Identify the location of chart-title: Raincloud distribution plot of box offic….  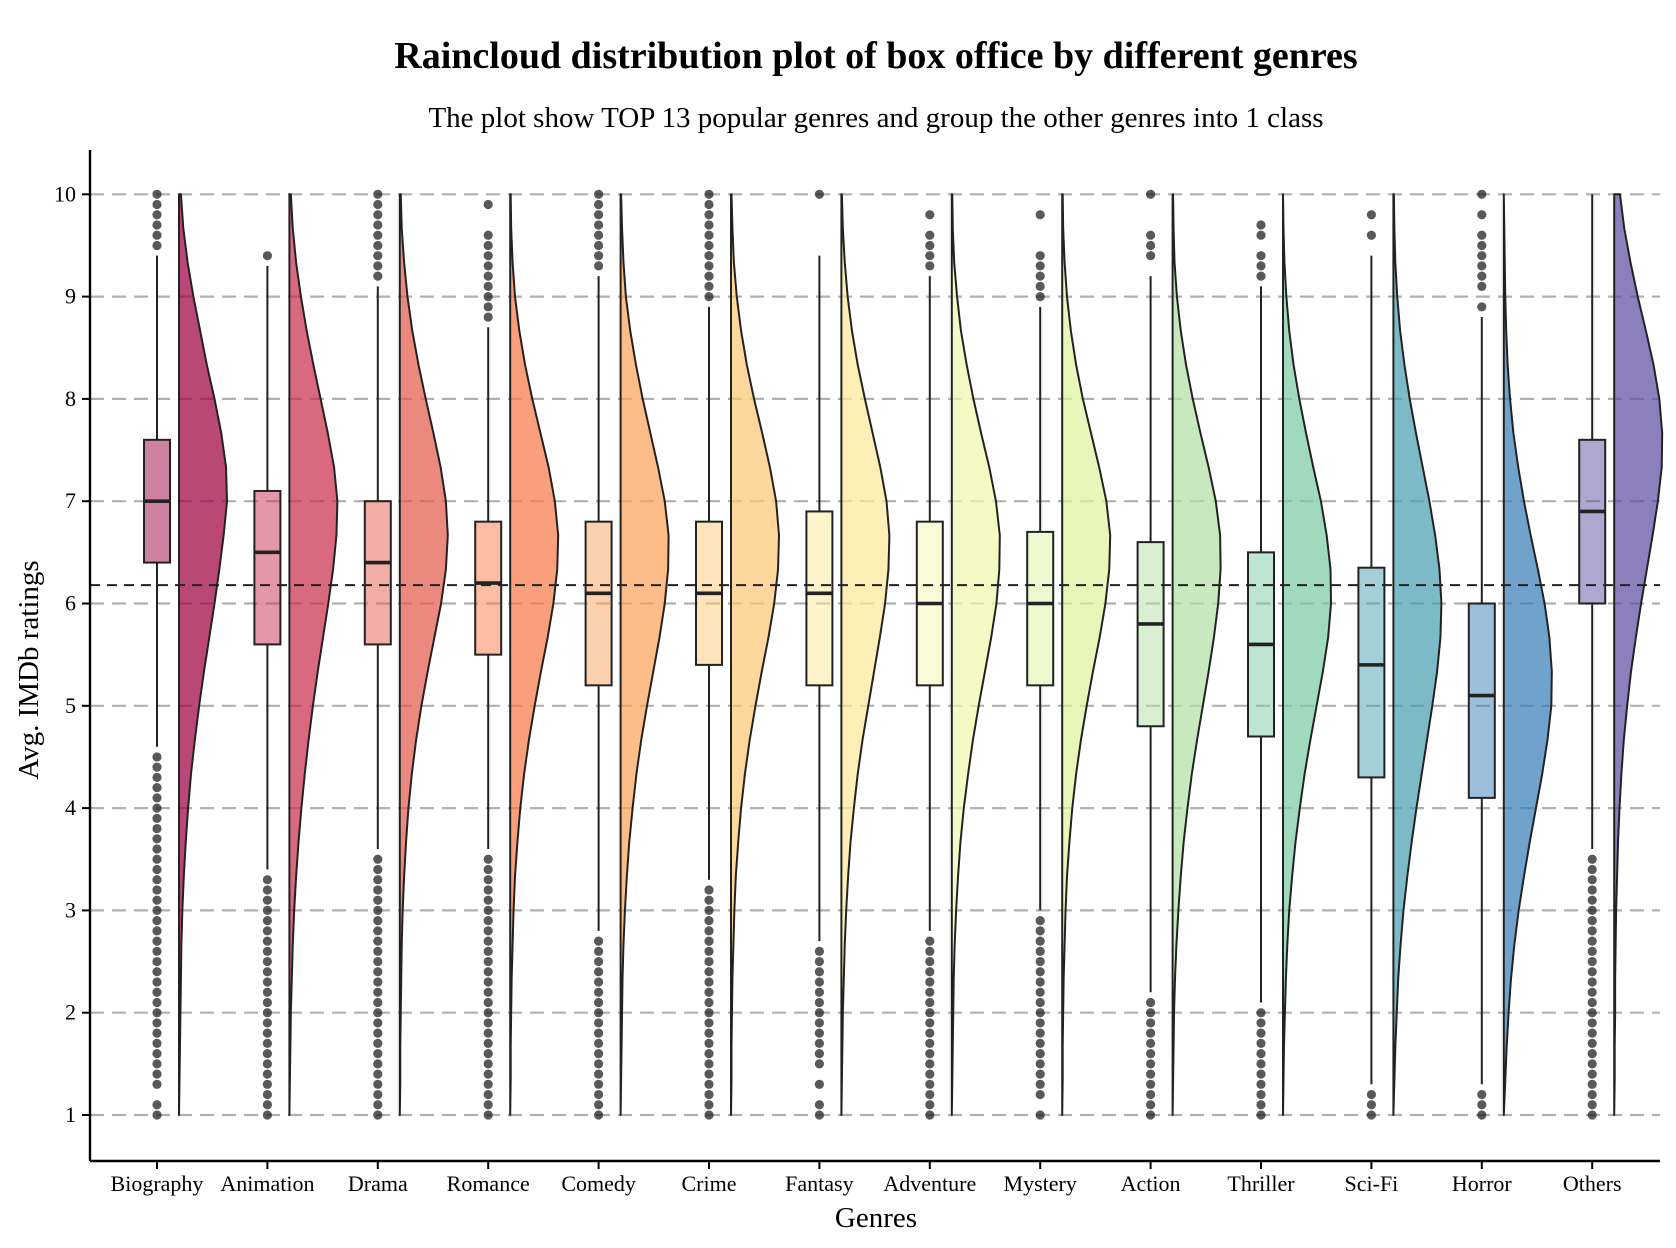
(875, 56).